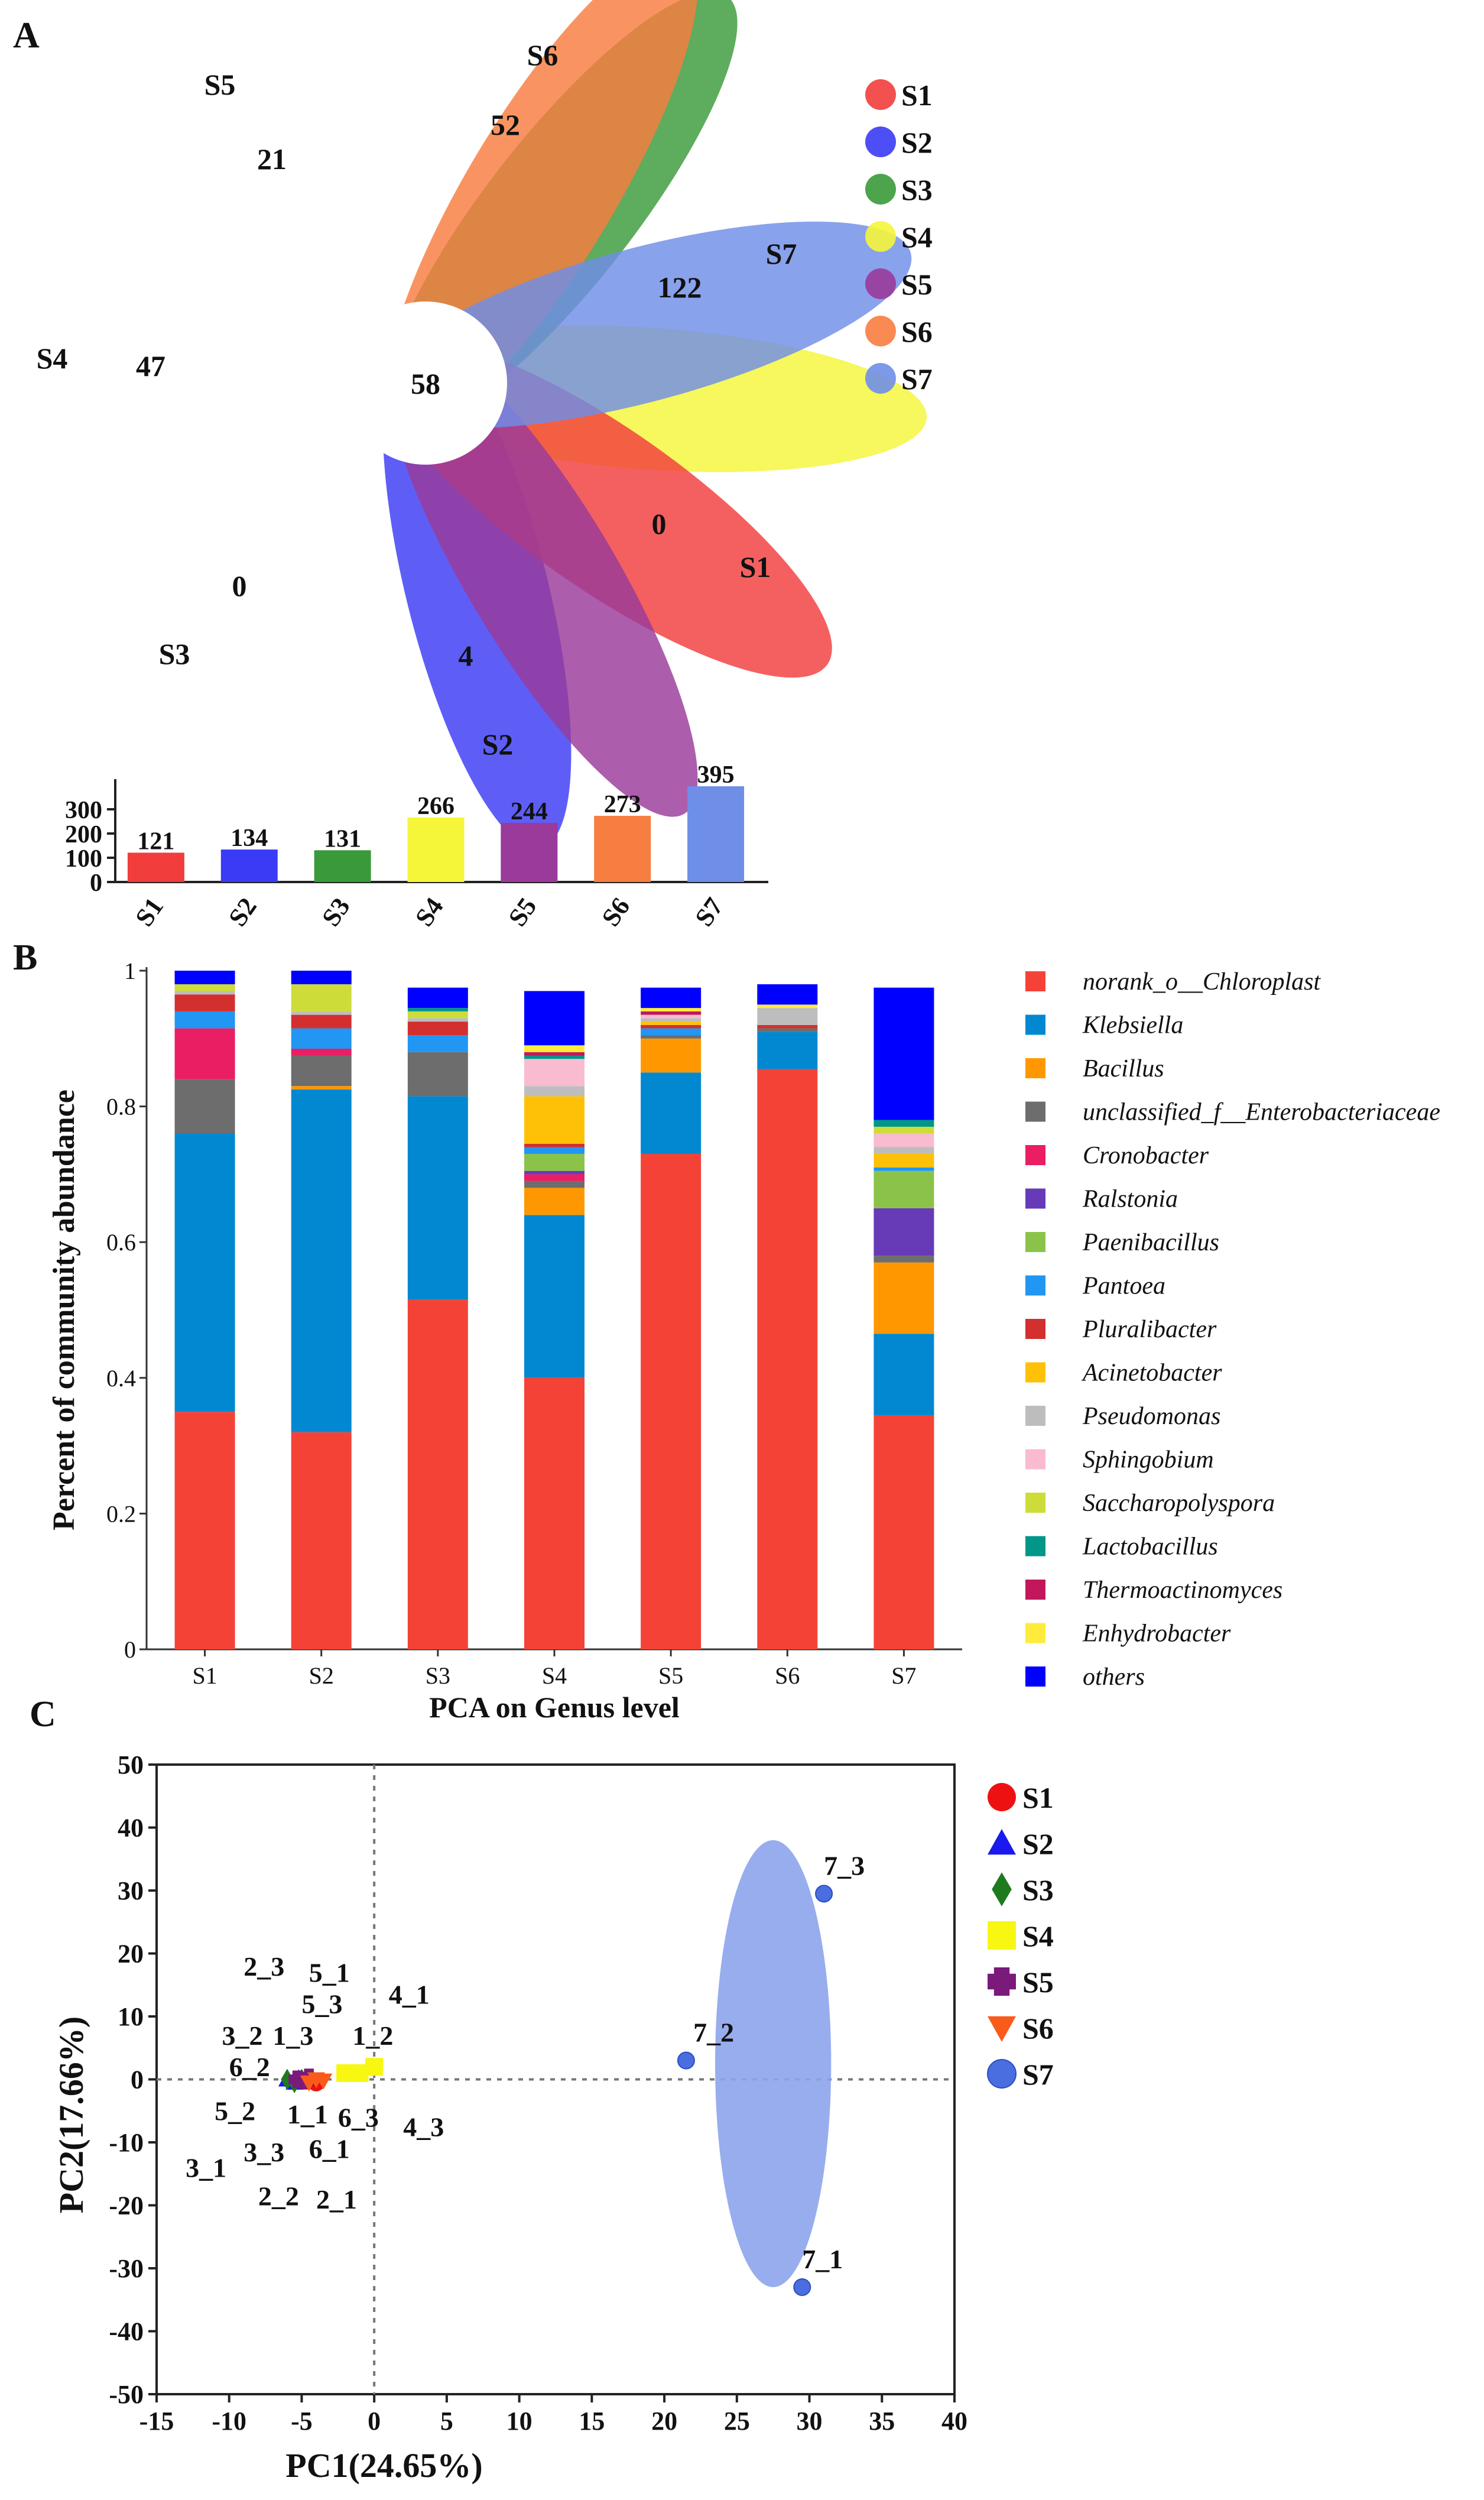  I want to click on totals-bar-s1, so click(155, 867).